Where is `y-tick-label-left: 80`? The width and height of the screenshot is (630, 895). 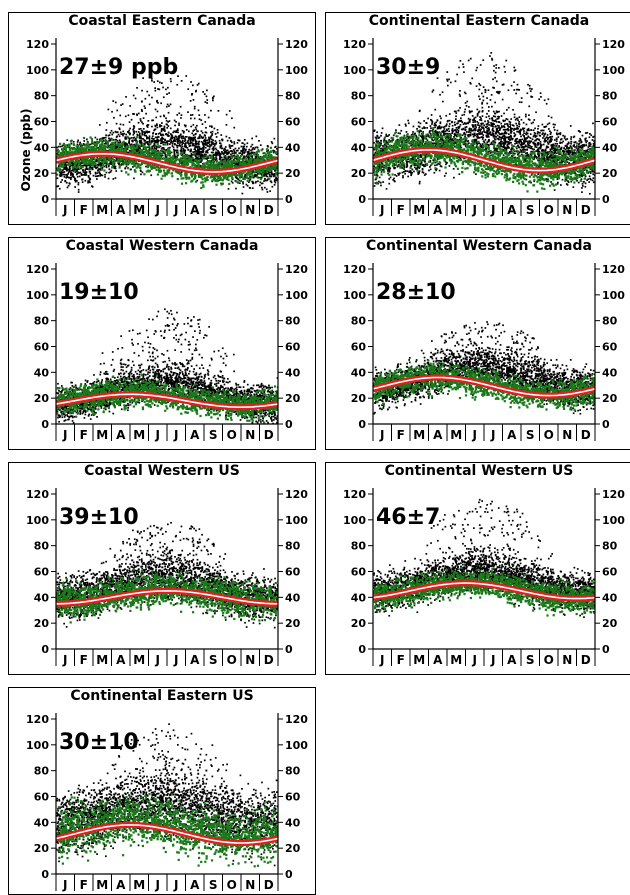
y-tick-label-left: 80 is located at coordinates (41, 95).